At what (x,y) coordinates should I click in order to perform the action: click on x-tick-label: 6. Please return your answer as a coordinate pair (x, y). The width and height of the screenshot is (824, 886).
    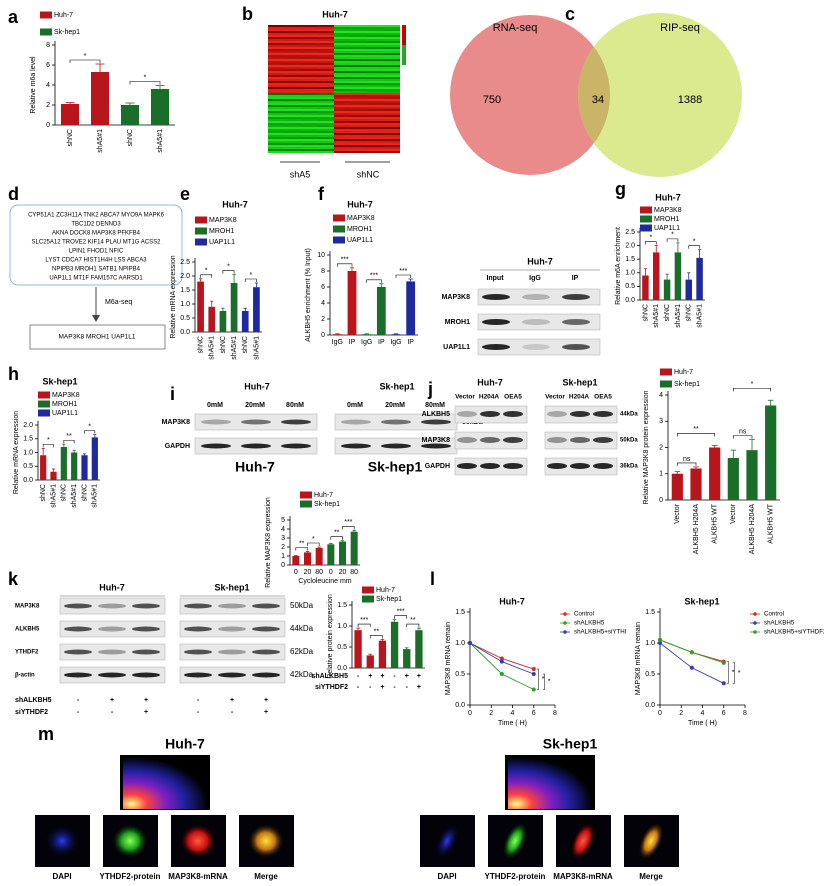
    Looking at the image, I should click on (534, 713).